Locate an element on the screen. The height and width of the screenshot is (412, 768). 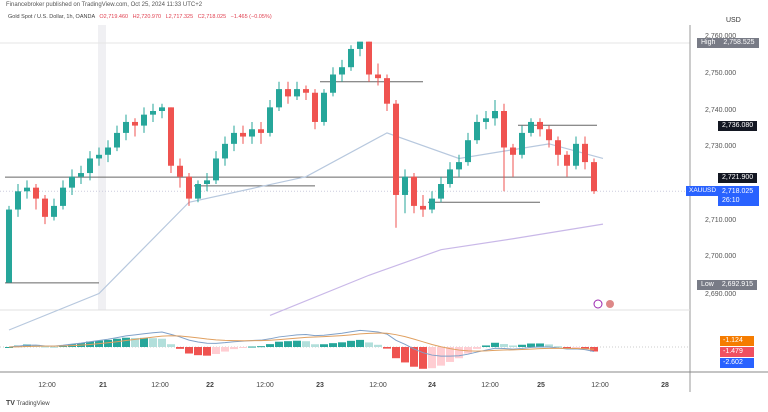
tick-2750: 2,750.000 is located at coordinates (721, 73).